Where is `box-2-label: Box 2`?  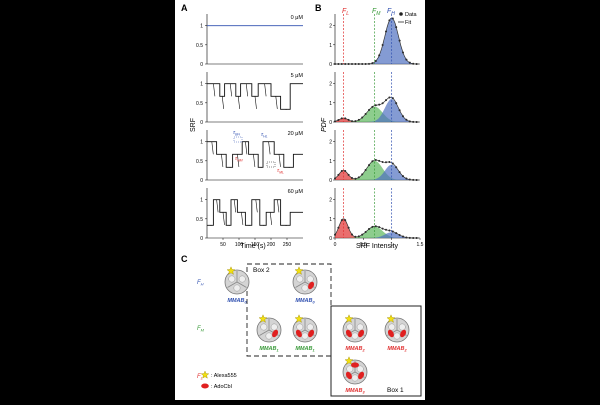
box-2-label: Box 2 is located at coordinates (261, 270).